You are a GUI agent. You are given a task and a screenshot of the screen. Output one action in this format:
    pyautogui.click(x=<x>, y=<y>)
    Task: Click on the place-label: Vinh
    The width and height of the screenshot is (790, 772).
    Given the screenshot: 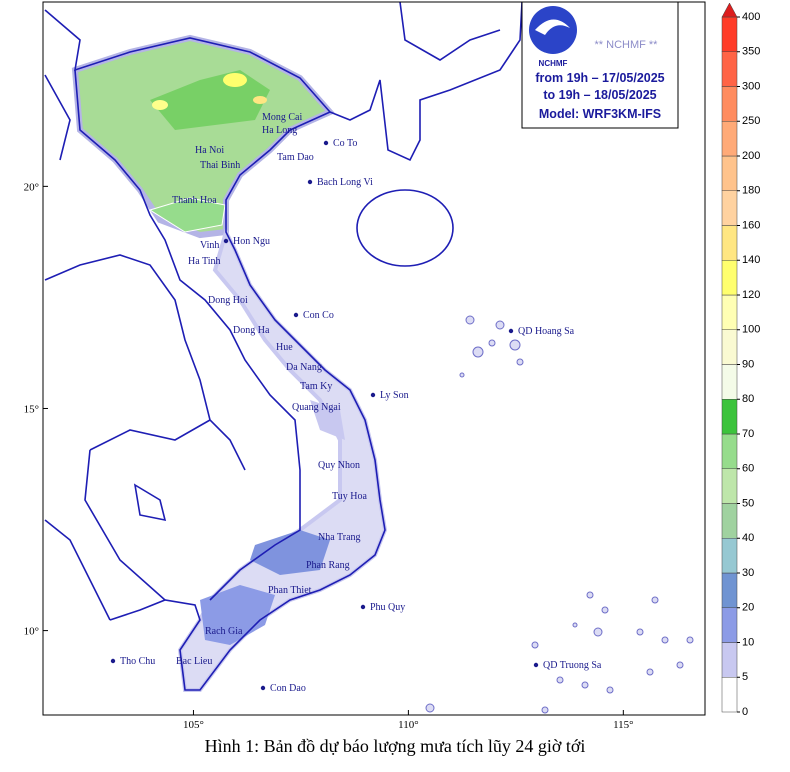 What is the action you would take?
    pyautogui.click(x=209, y=245)
    